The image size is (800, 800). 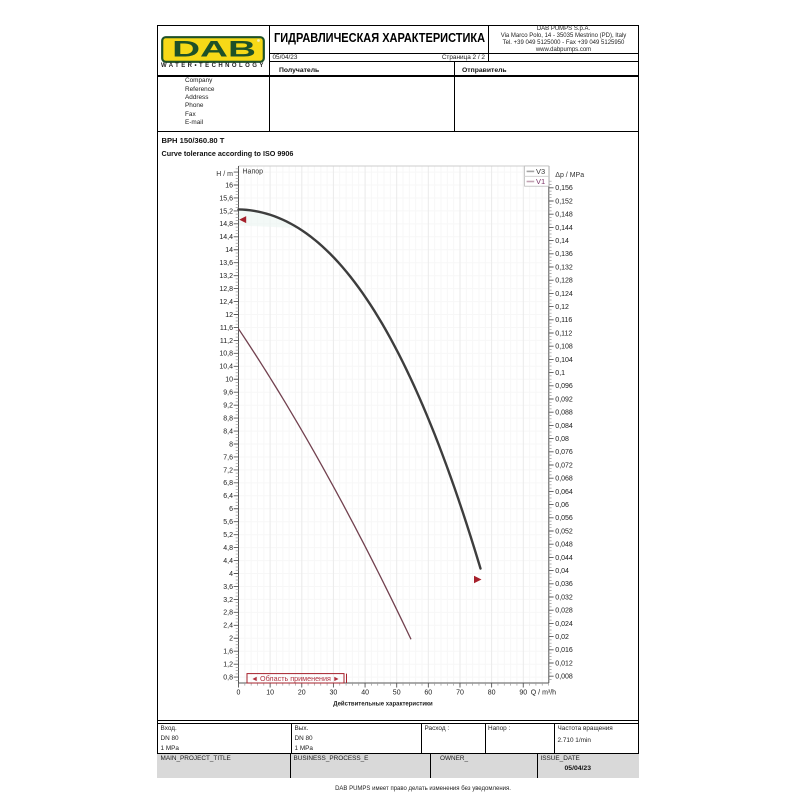 What do you see at coordinates (564, 650) in the screenshot?
I see `svg-text: 0,016` at bounding box center [564, 650].